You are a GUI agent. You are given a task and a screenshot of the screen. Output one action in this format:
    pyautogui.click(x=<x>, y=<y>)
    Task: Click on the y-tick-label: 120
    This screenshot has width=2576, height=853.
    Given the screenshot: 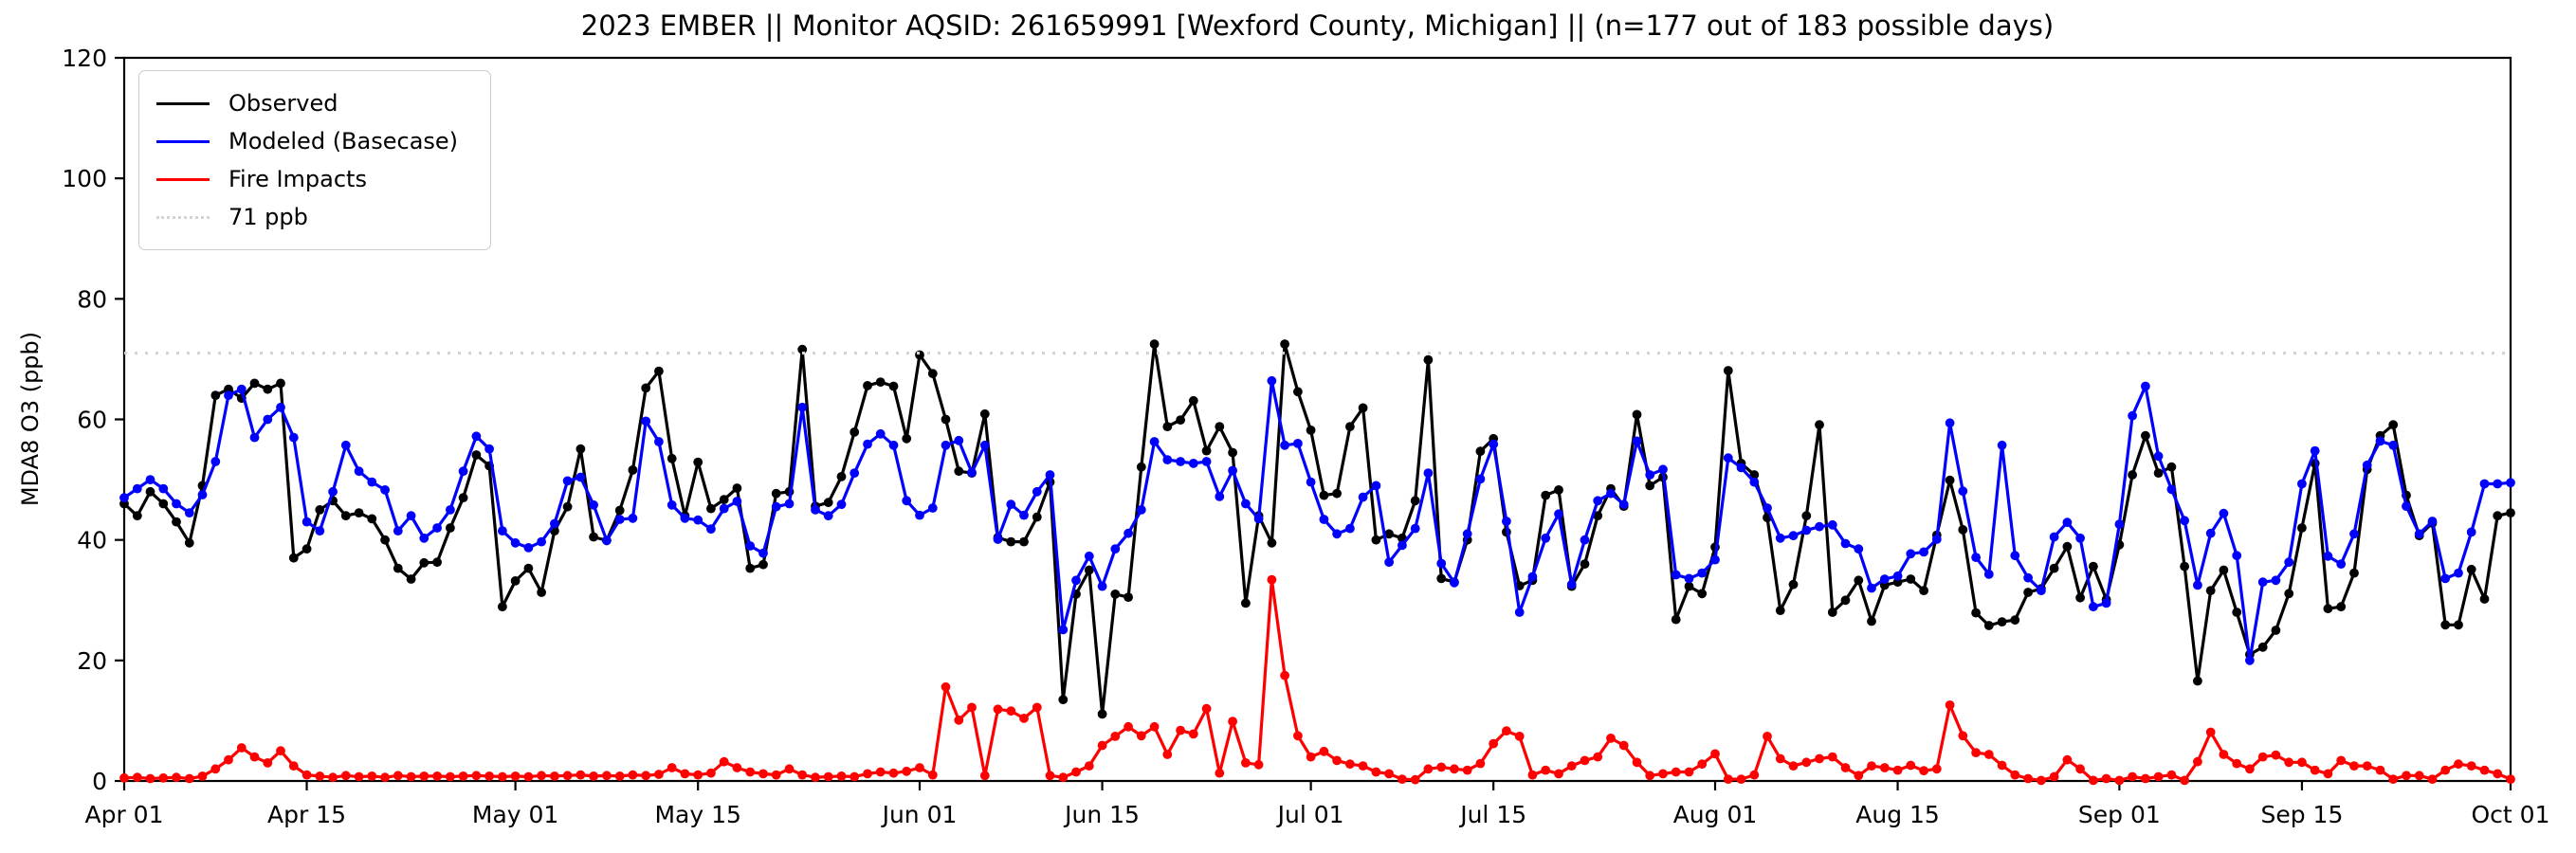 What is the action you would take?
    pyautogui.click(x=84, y=58)
    